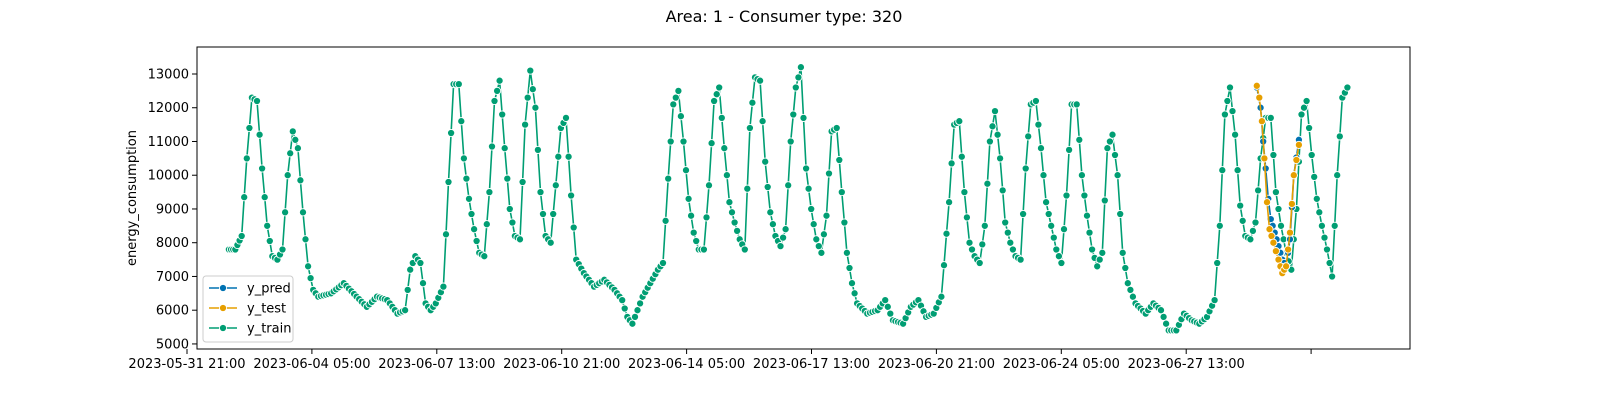  What do you see at coordinates (250, 329) in the screenshot?
I see `legend-item-y-train: y_train` at bounding box center [250, 329].